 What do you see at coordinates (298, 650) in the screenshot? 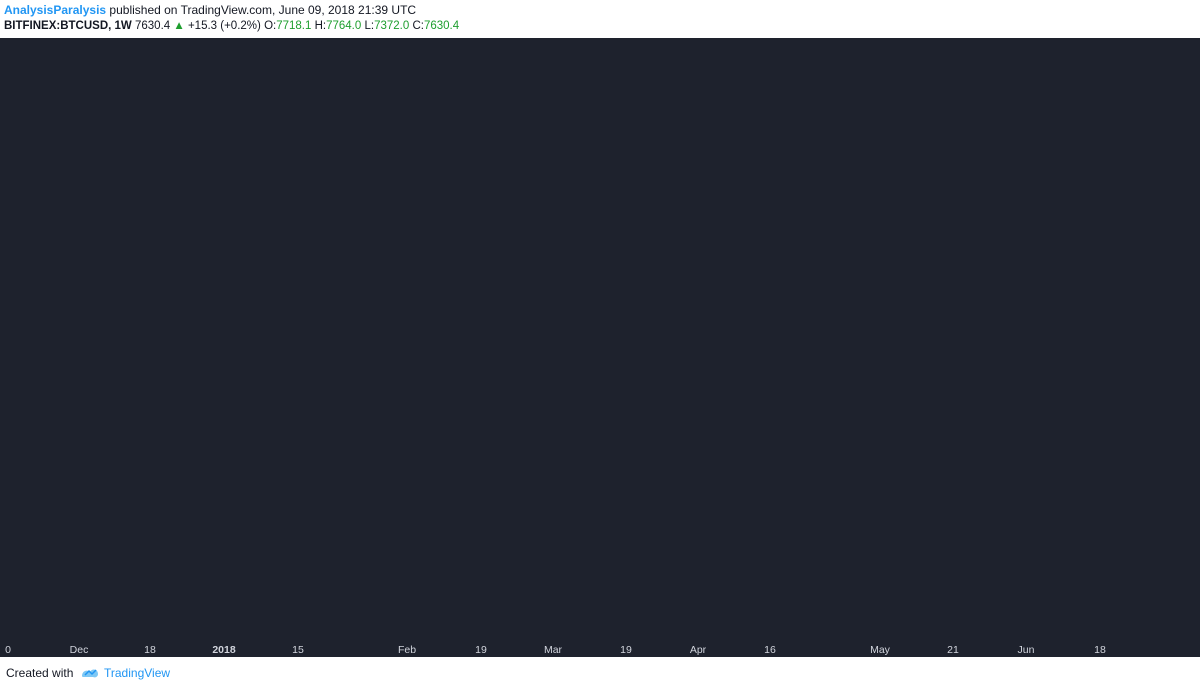
I see `time-tick-label: 15` at bounding box center [298, 650].